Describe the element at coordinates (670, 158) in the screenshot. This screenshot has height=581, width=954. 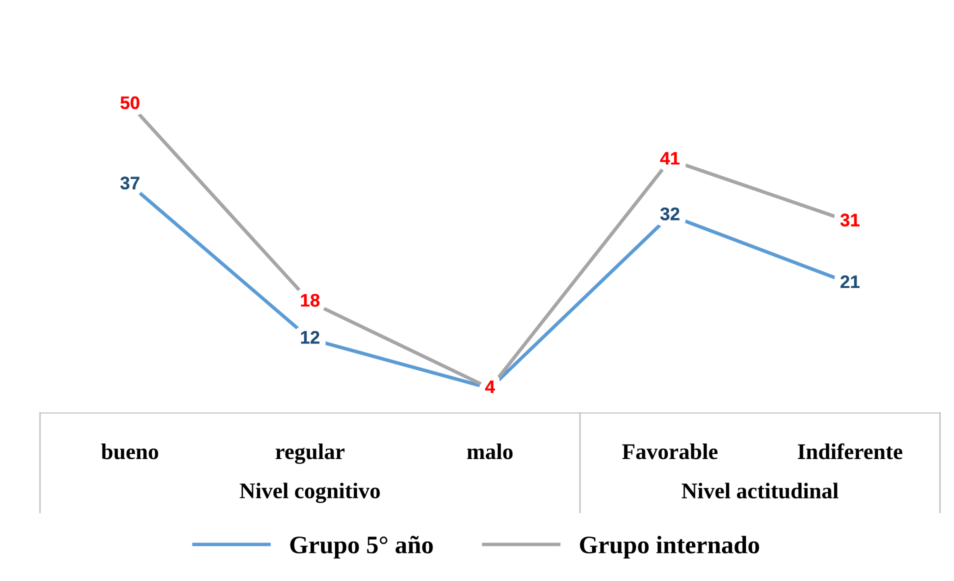
I see `data-label: 41` at that location.